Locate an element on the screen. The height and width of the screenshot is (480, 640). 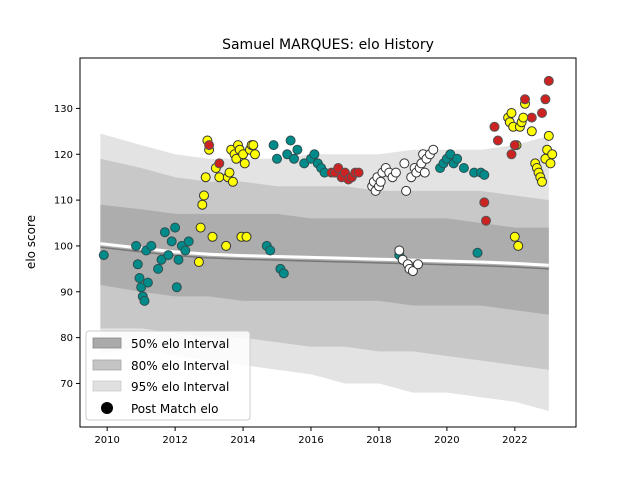
legend-label-50: 50% elo Interval is located at coordinates (180, 344).